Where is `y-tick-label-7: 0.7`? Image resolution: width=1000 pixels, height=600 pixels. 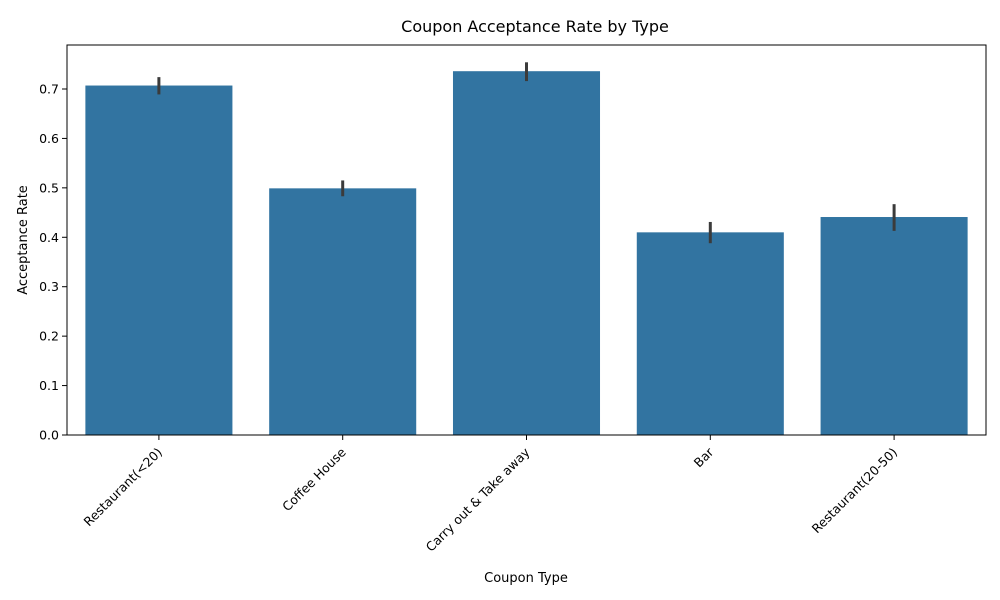
y-tick-label-7: 0.7 is located at coordinates (49, 88).